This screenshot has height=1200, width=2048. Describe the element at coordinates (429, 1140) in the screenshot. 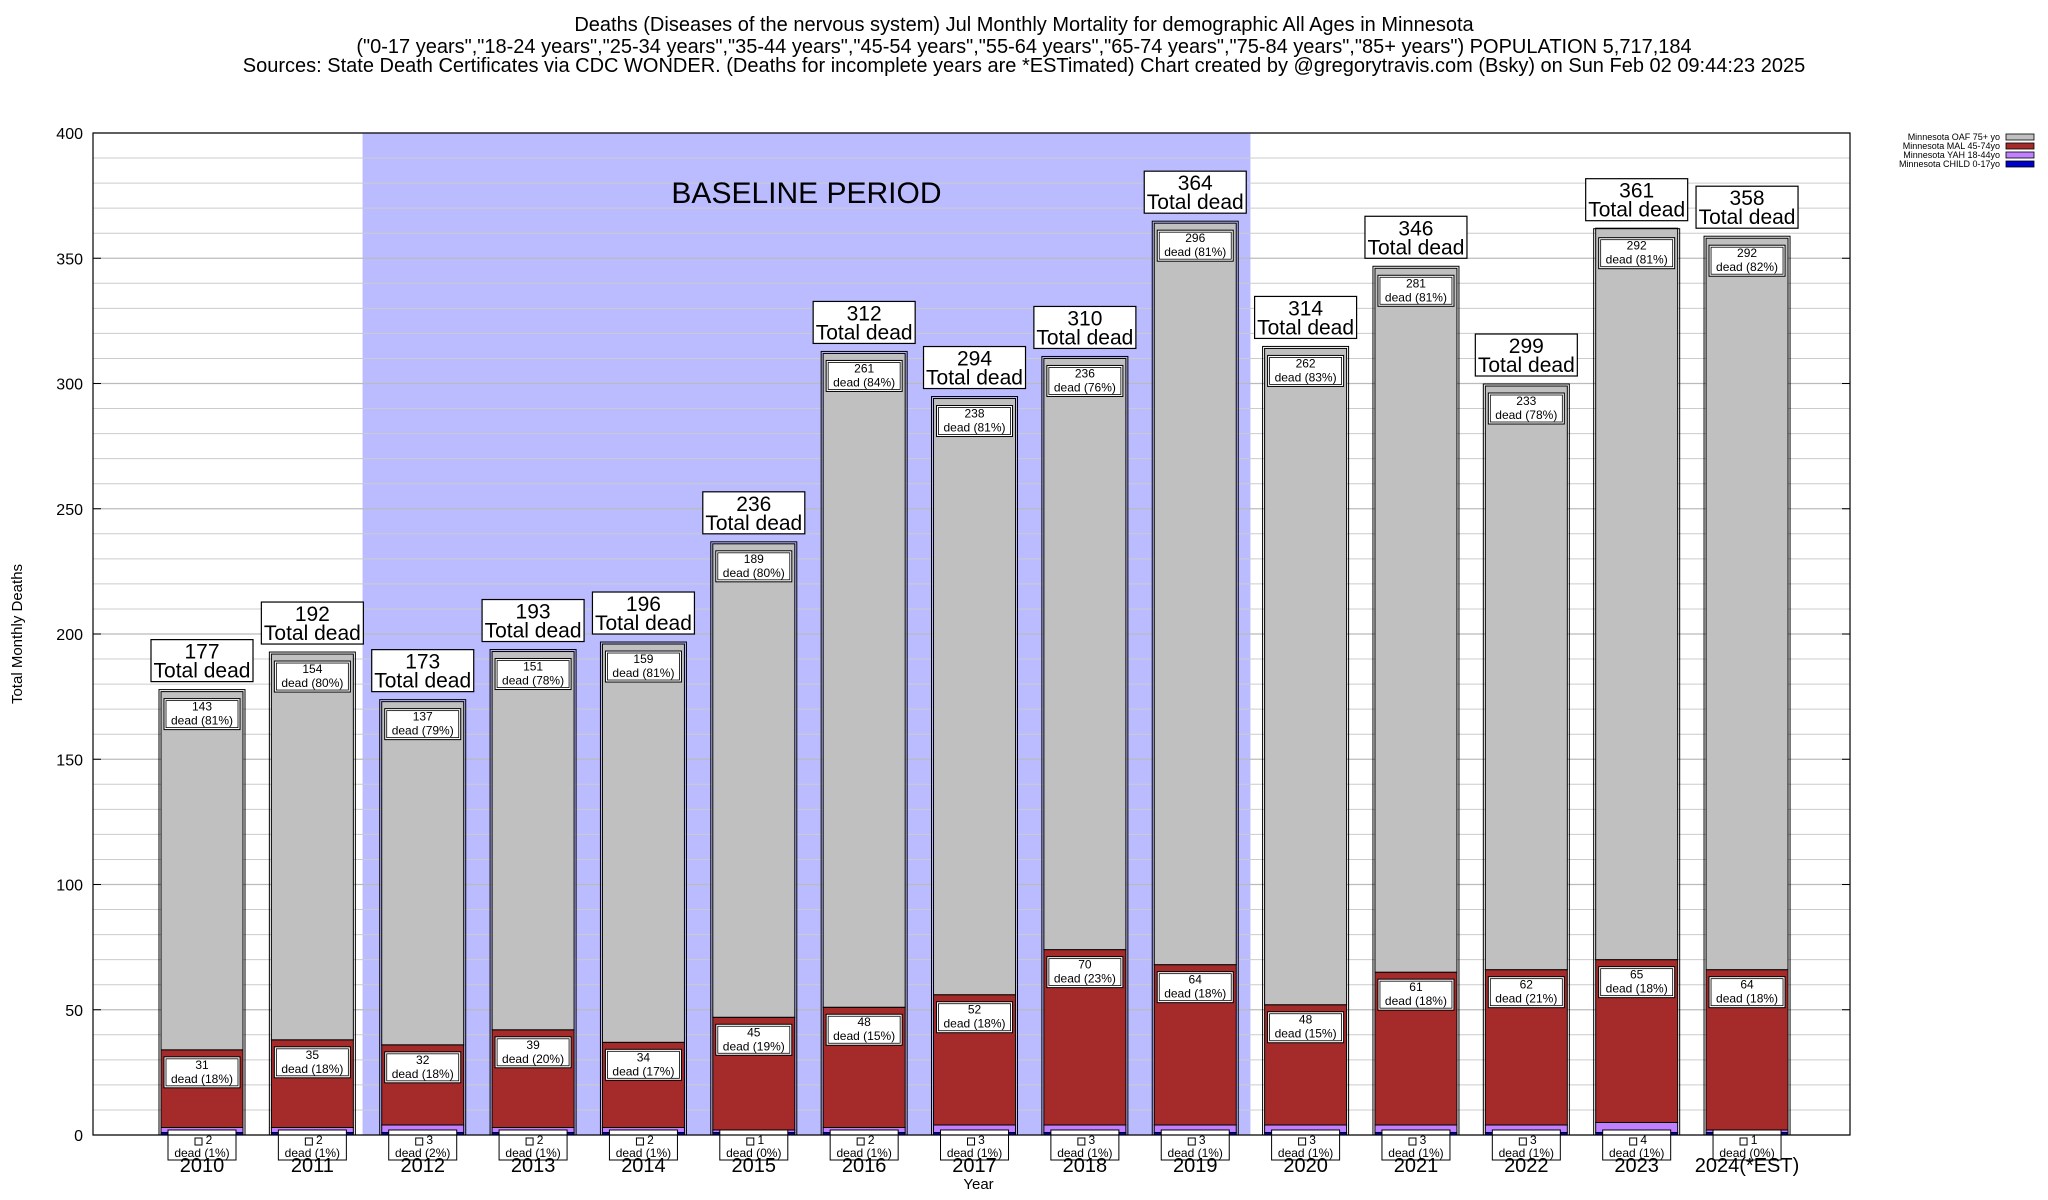

I see `label-value: 3` at that location.